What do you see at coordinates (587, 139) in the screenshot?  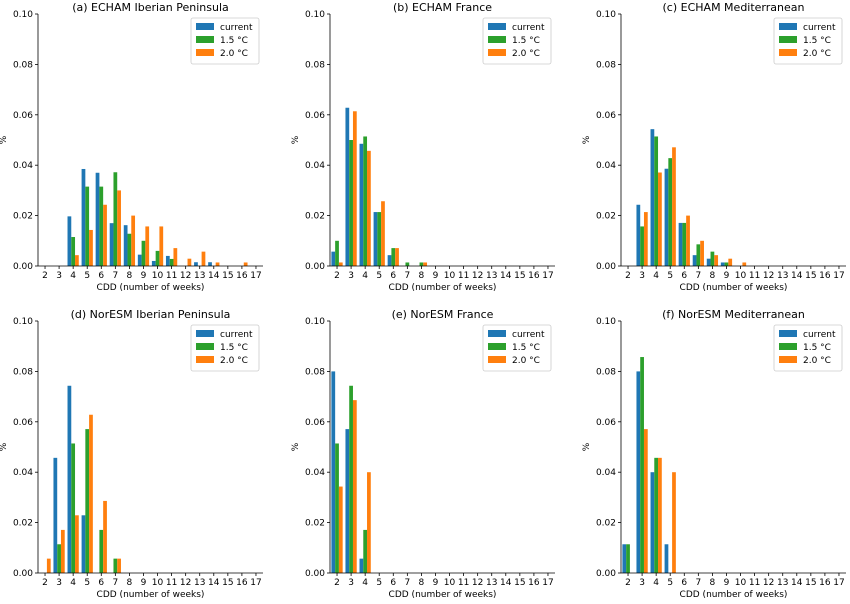 I see `y-axis-label: %` at bounding box center [587, 139].